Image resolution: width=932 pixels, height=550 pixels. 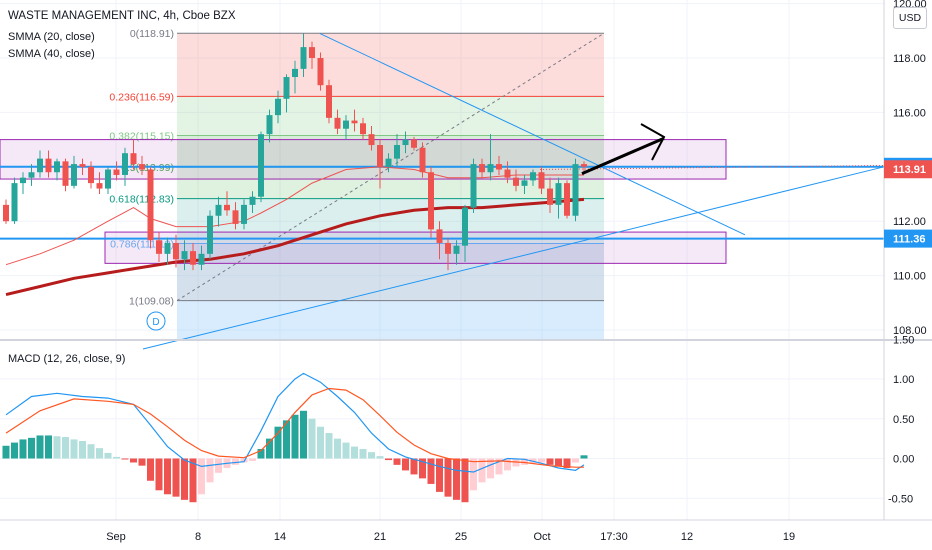 I want to click on symbol-title: WASTE MANAGEMENT INC, 4h, Cboe BZX, so click(x=122, y=16).